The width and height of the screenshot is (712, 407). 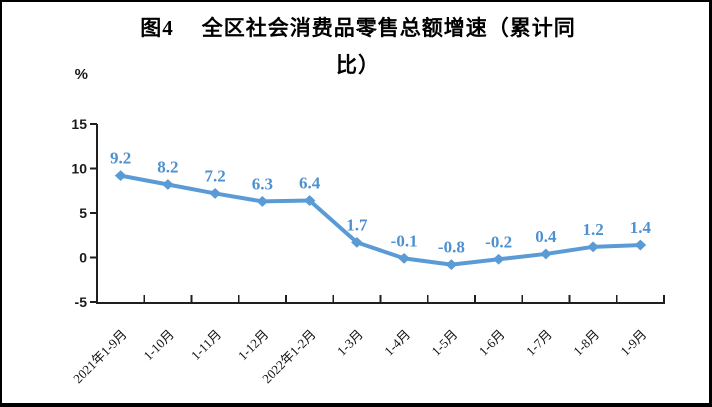 What do you see at coordinates (633, 343) in the screenshot?
I see `x-axis-category-label: 1-9月` at bounding box center [633, 343].